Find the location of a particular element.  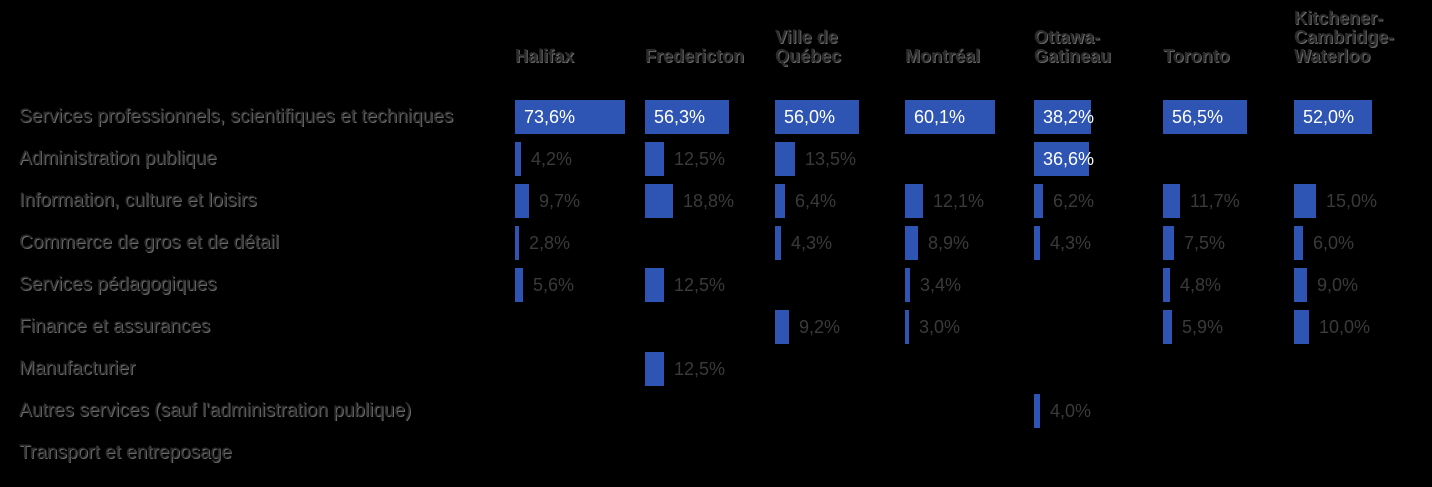

value-label-0-4: 5,6% is located at coordinates (554, 285).